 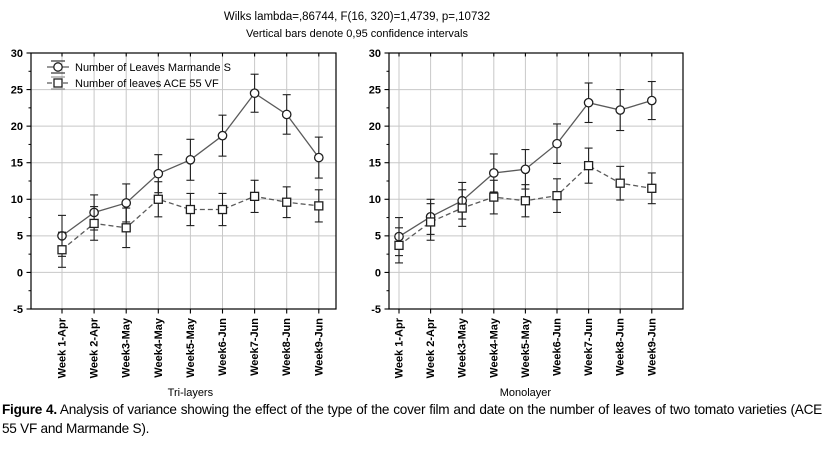 I want to click on legend-label: Number of Leaves Marmande S, so click(x=153, y=68).